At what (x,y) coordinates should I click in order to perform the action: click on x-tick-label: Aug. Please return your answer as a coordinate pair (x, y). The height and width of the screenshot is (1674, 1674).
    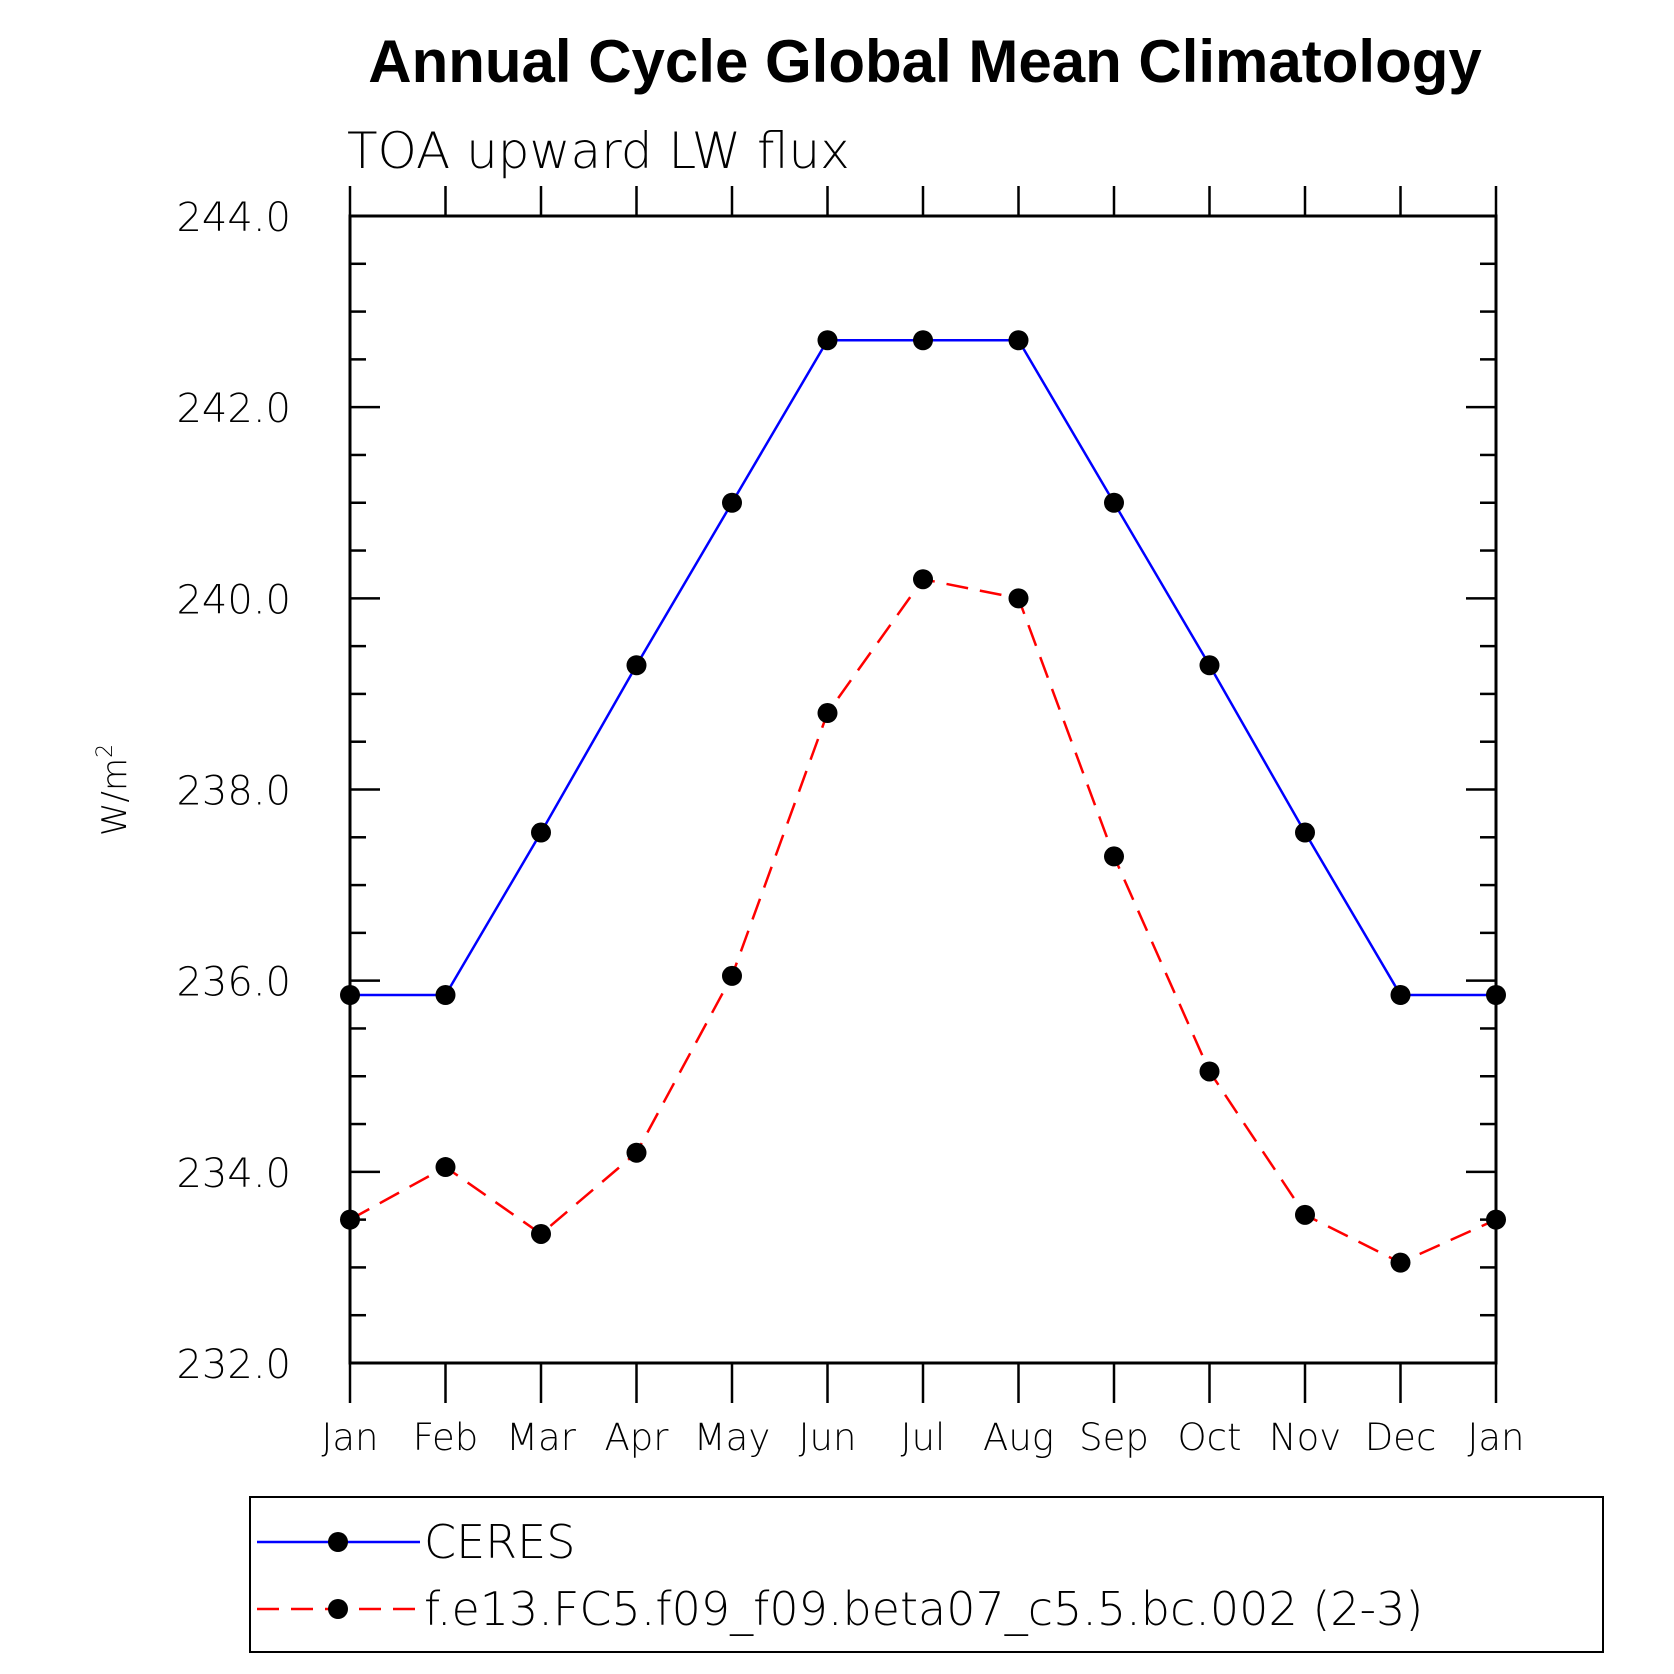
    Looking at the image, I should click on (1018, 1437).